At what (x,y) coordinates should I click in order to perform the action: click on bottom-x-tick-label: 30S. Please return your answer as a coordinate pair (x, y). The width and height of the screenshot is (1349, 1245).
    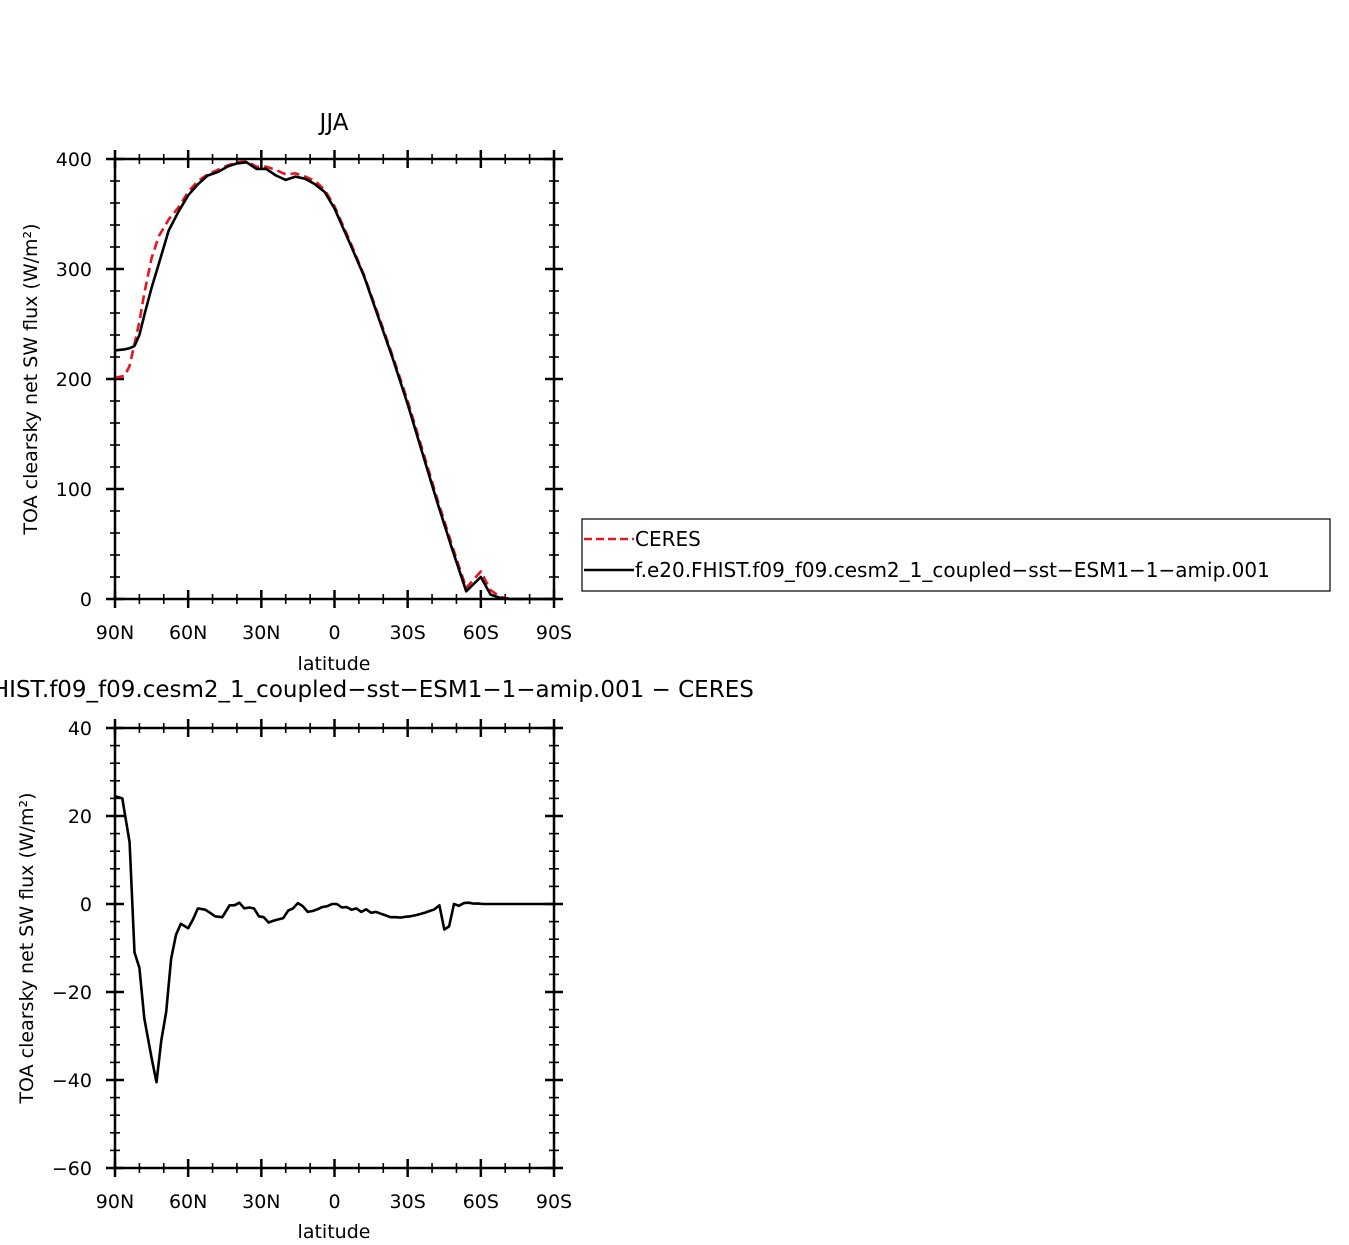
    Looking at the image, I should click on (408, 1202).